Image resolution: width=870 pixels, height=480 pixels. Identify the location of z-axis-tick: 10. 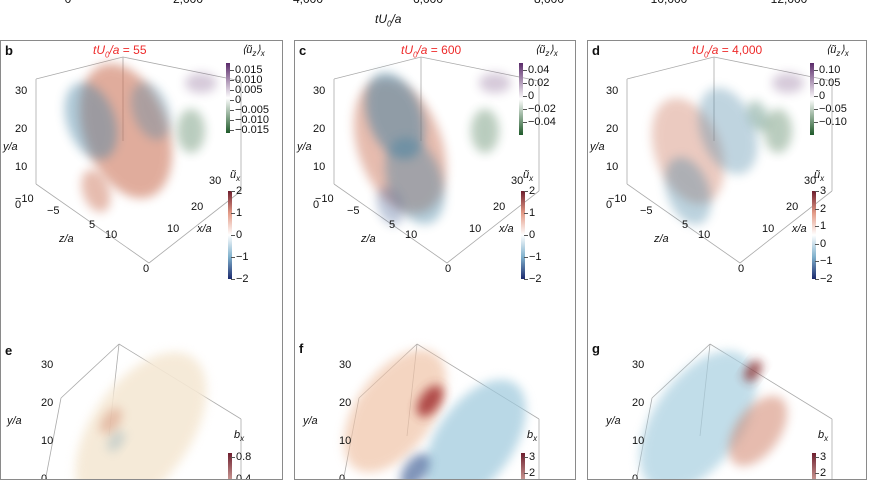
(111, 235).